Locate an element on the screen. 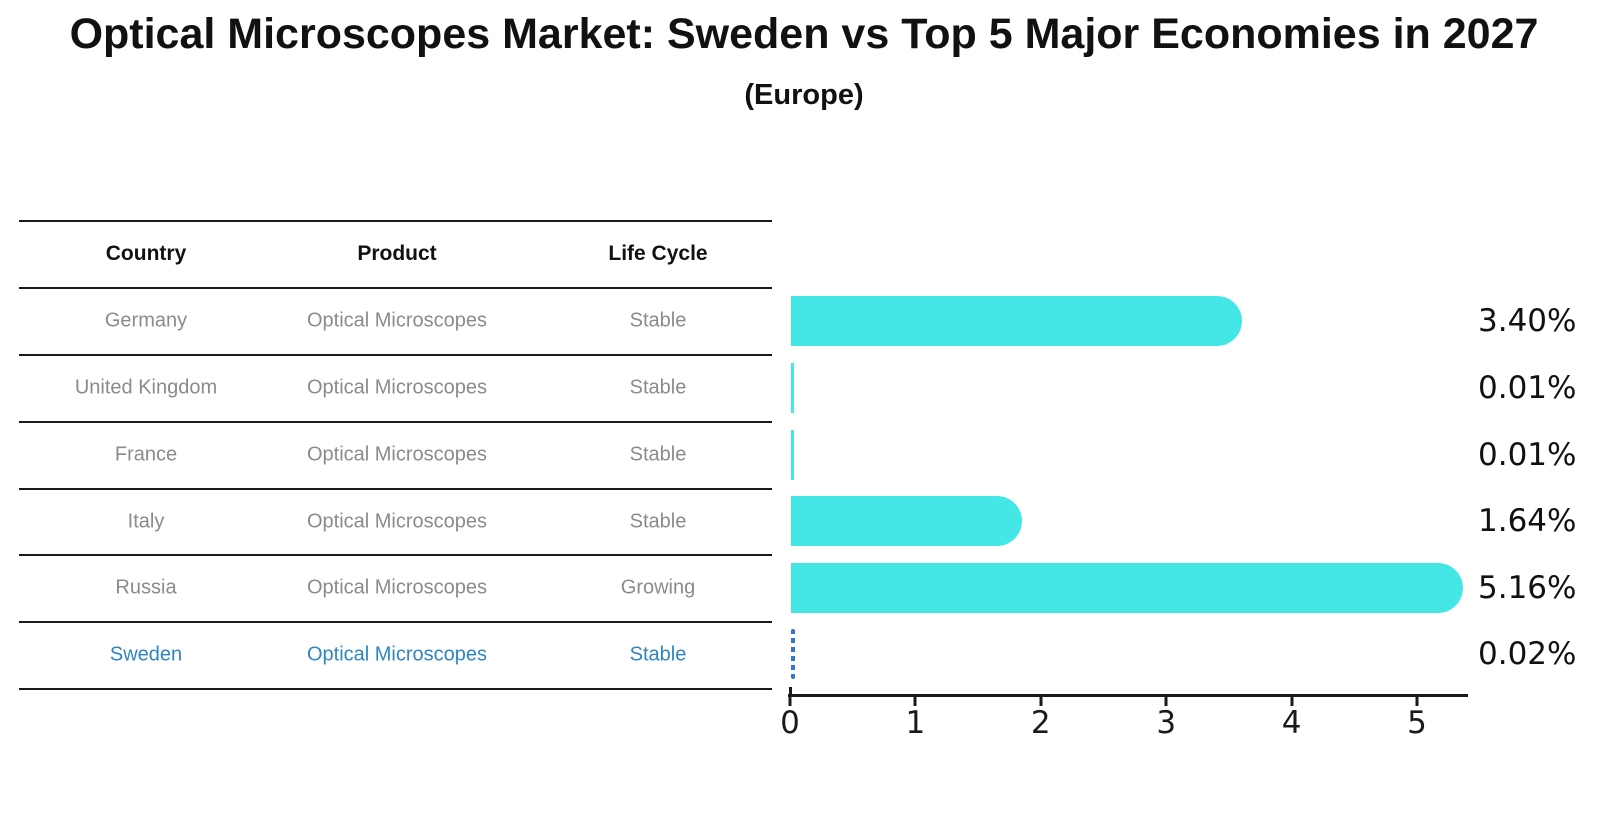 The image size is (1608, 823). x-axis-corner is located at coordinates (790, 691).